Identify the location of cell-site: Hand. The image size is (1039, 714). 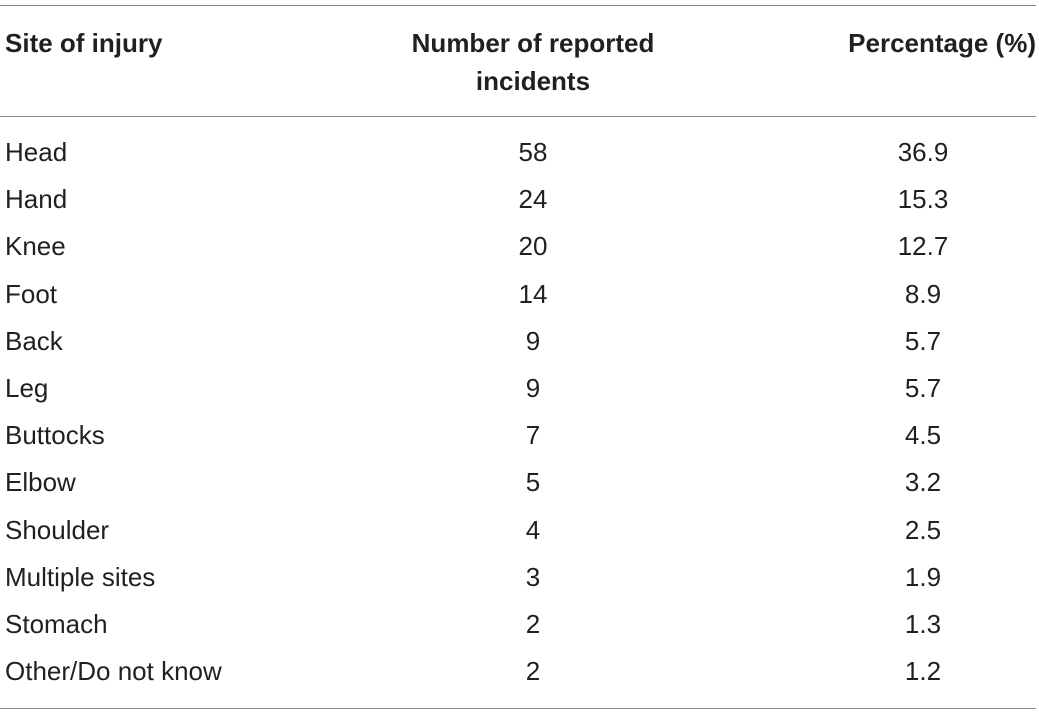
(36, 199).